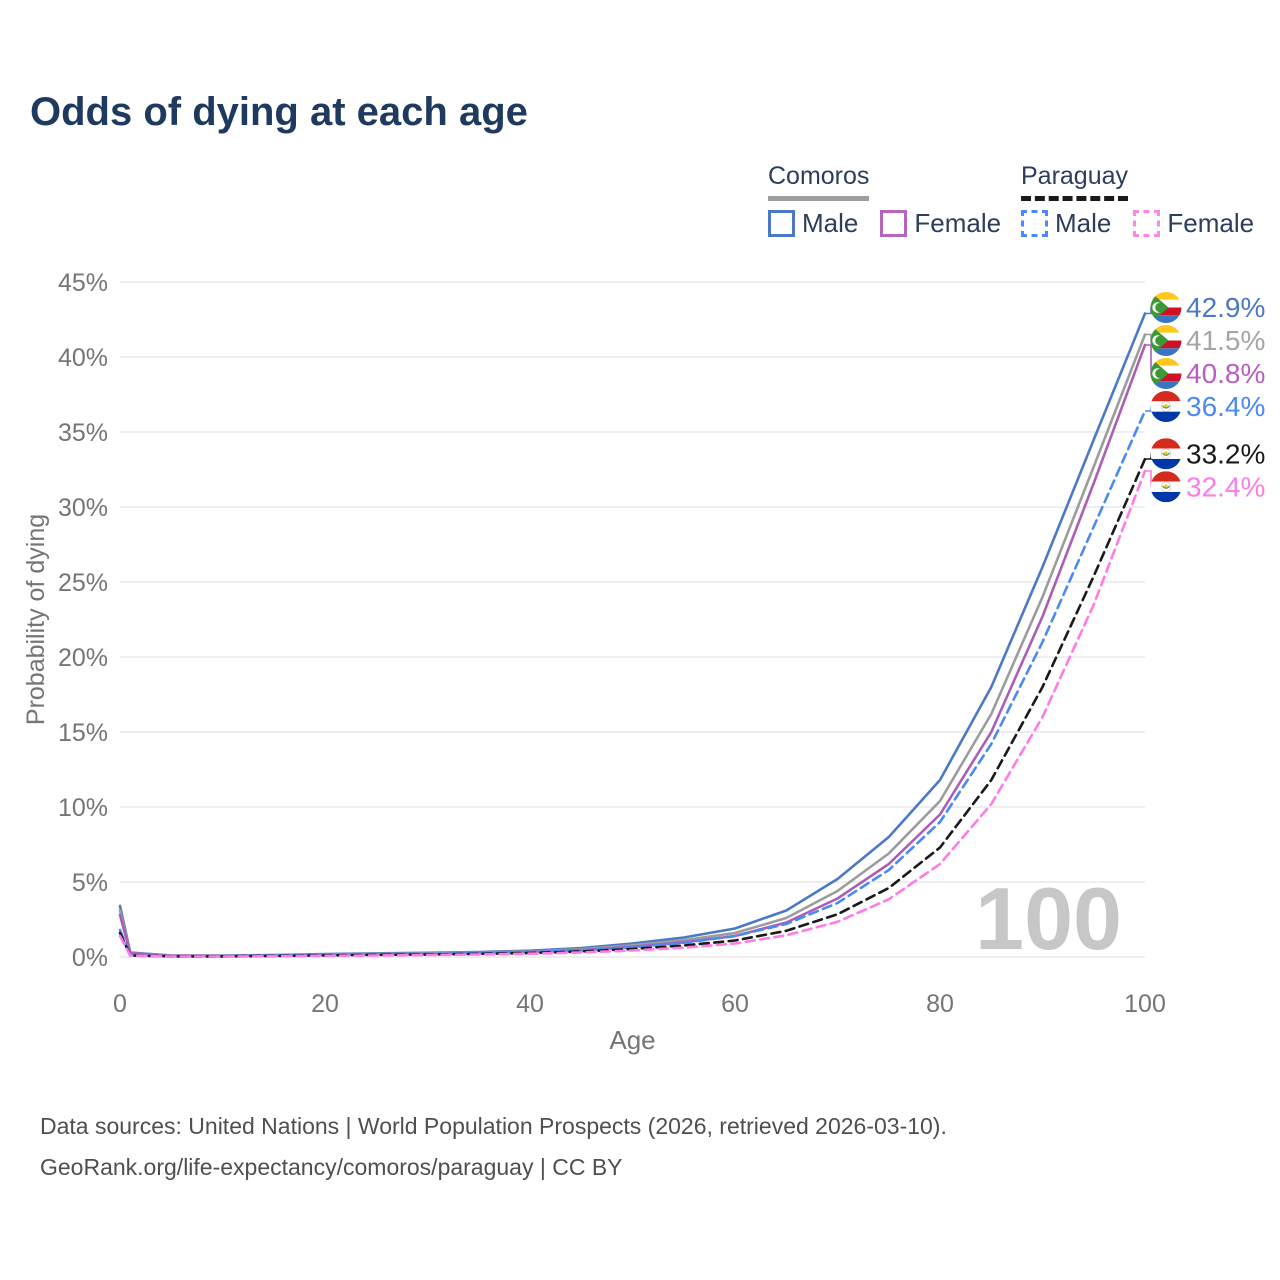  What do you see at coordinates (325, 1004) in the screenshot?
I see `x-tick-label: 20` at bounding box center [325, 1004].